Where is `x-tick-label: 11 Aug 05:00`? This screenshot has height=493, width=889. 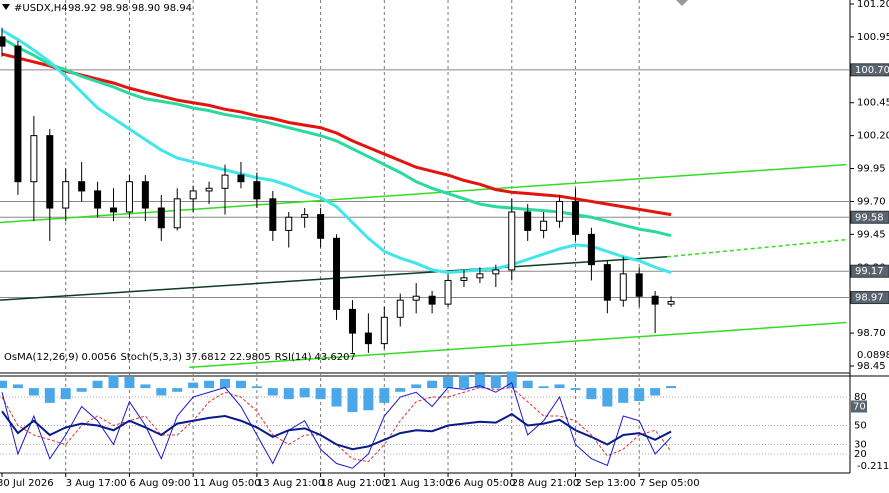
x-tick-label: 11 Aug 05:00 is located at coordinates (226, 483).